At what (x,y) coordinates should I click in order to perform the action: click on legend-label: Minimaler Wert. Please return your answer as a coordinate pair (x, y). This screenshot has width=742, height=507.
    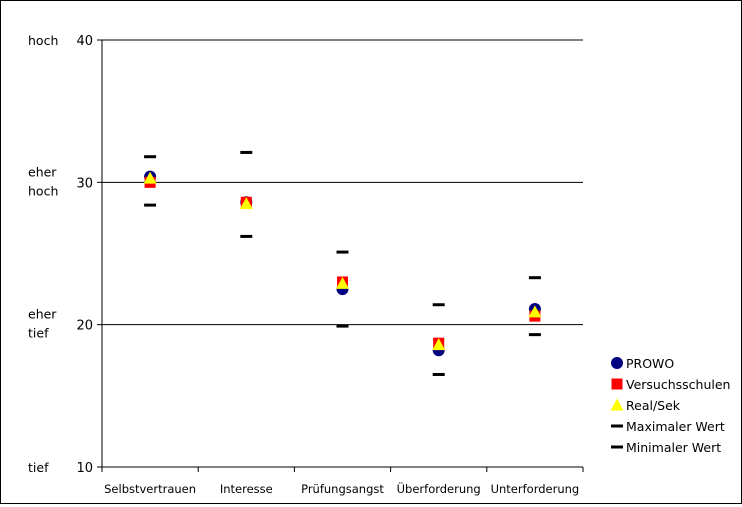
    Looking at the image, I should click on (673, 447).